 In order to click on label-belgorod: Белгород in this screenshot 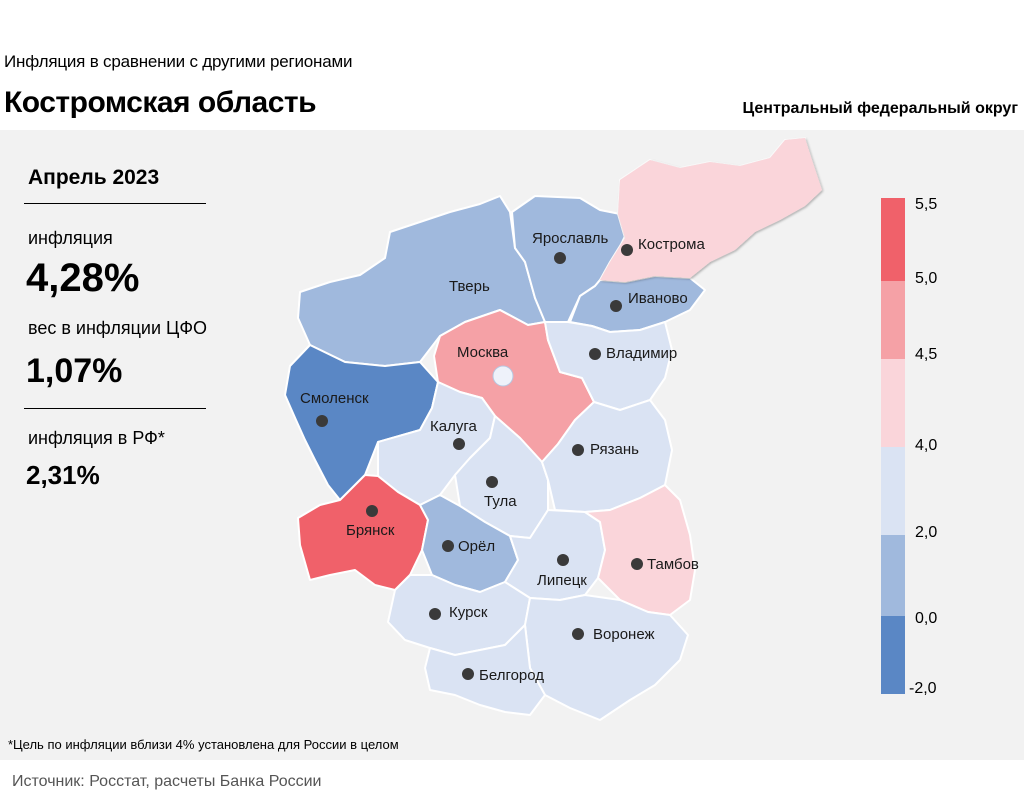, I will do `click(511, 675)`.